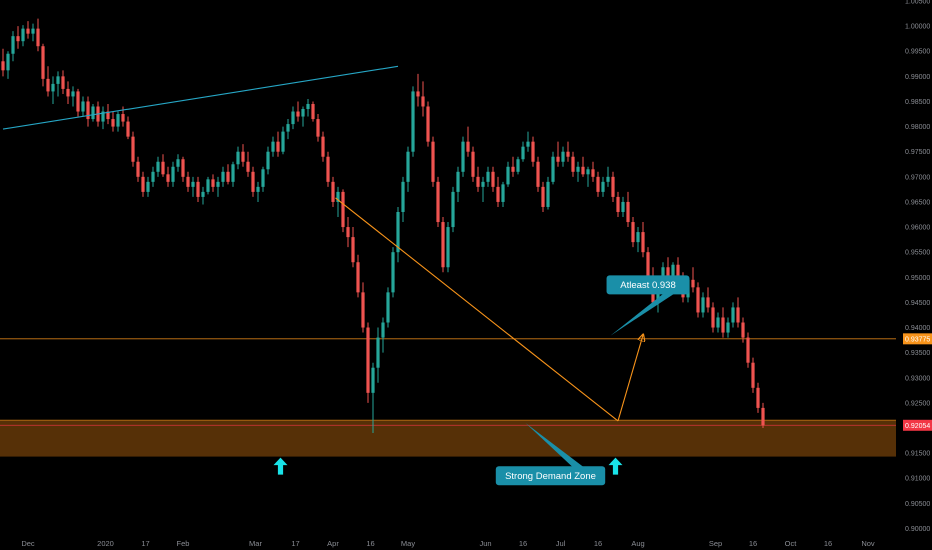 The width and height of the screenshot is (932, 550). Describe the element at coordinates (917, 202) in the screenshot. I see `y-tick-label: 0.96500` at that location.